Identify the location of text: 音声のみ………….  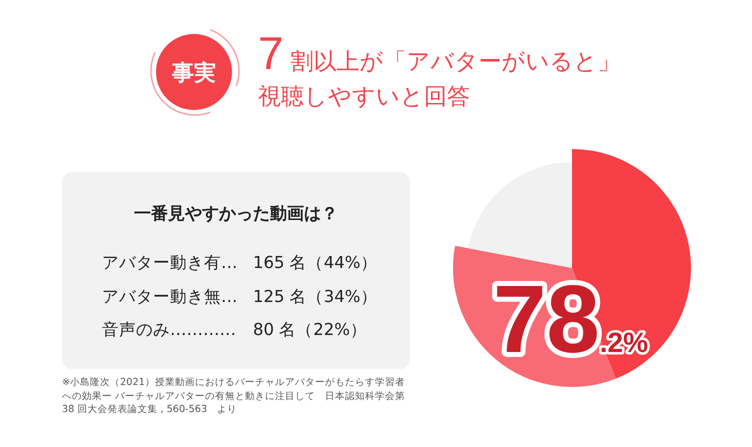
(169, 330).